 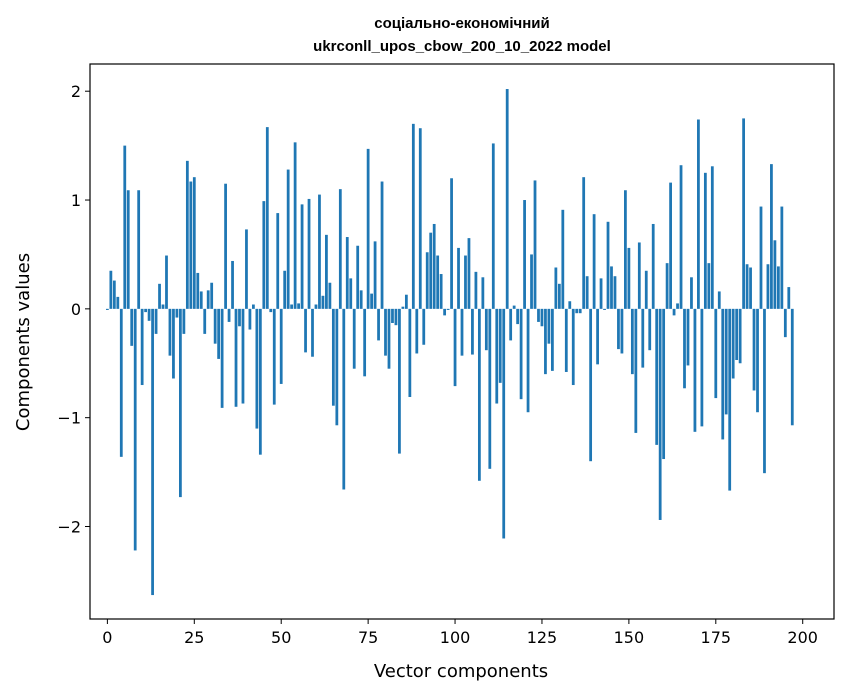 What do you see at coordinates (462, 46) in the screenshot?
I see `chart-title-line-2: ukrconll_upos_cbow_200_10_2022 model` at bounding box center [462, 46].